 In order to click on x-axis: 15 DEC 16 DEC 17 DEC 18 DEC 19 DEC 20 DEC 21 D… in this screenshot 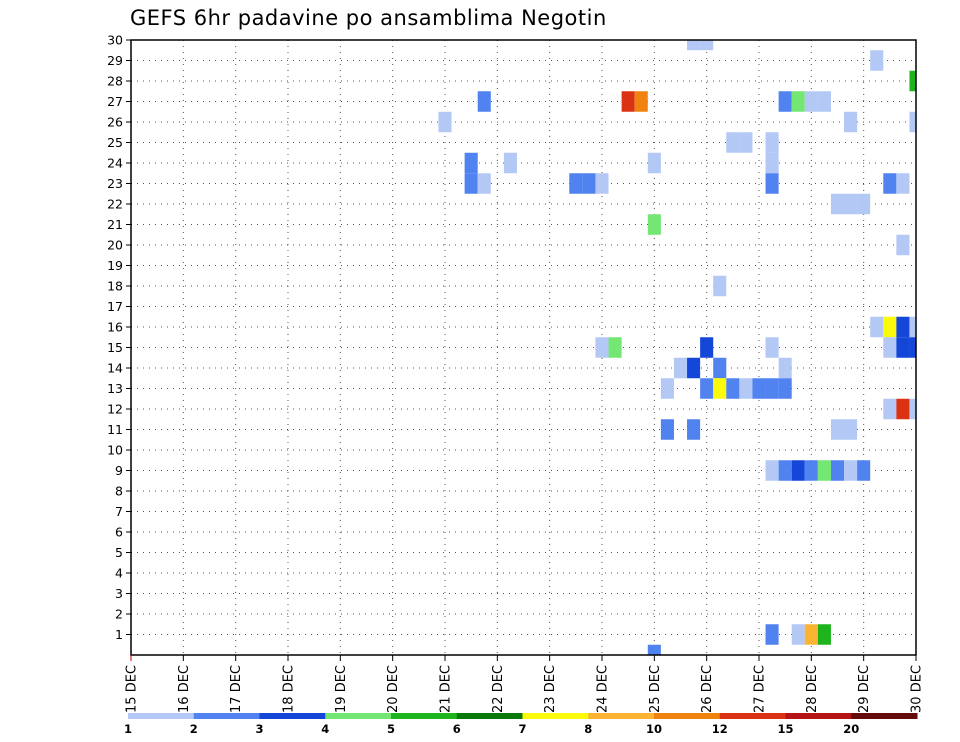, I will do `click(525, 684)`.